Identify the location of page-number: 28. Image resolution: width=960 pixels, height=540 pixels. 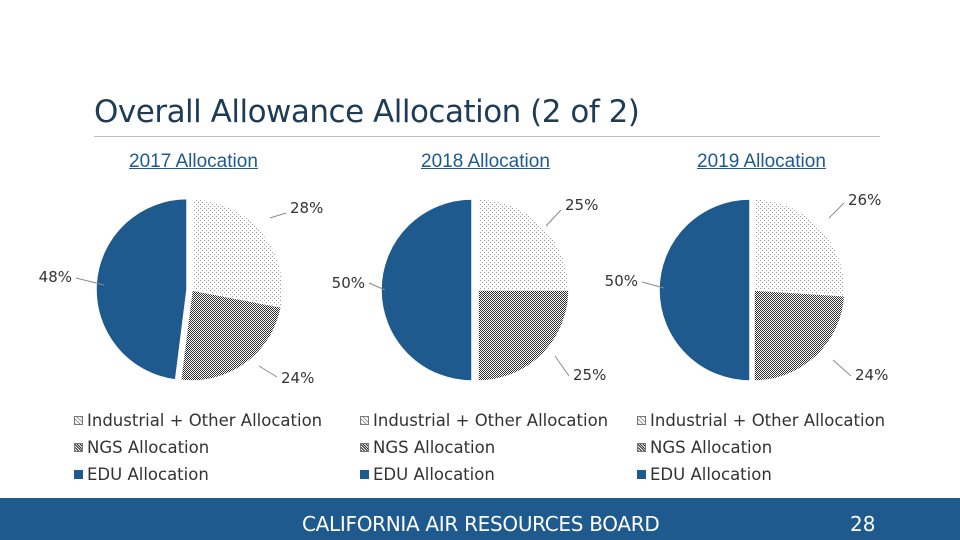
(863, 524).